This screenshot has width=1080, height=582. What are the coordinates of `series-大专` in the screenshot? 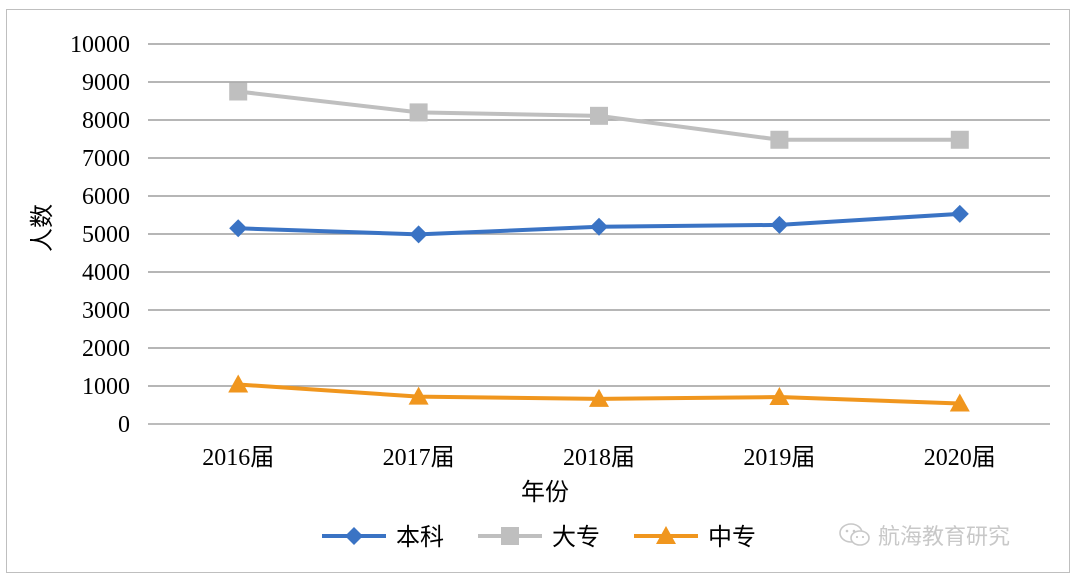 It's located at (599, 115).